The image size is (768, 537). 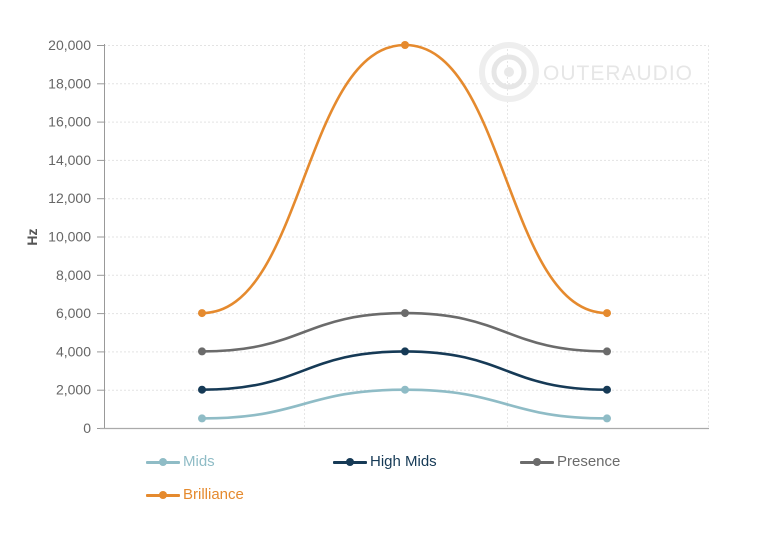 I want to click on legend-item-presence: Presence, so click(x=570, y=461).